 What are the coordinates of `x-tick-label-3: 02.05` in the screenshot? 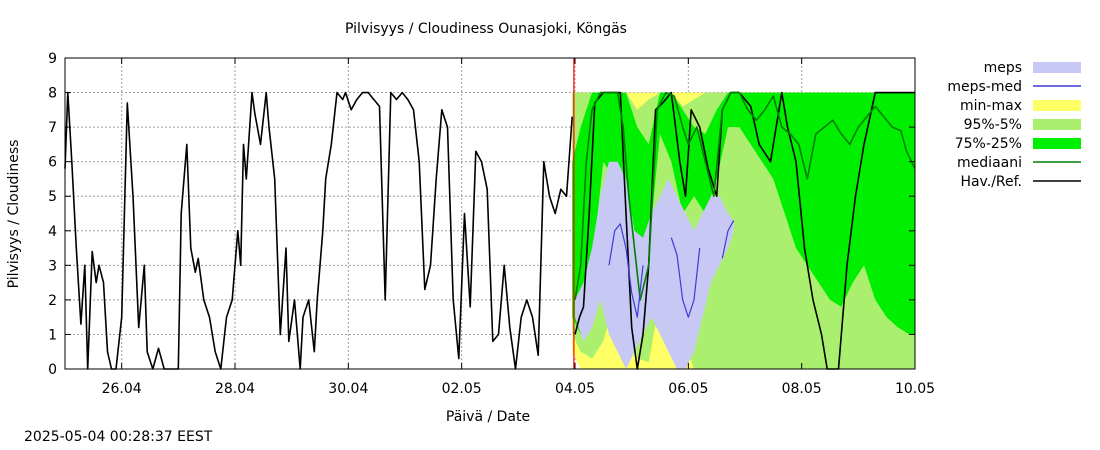 It's located at (462, 389).